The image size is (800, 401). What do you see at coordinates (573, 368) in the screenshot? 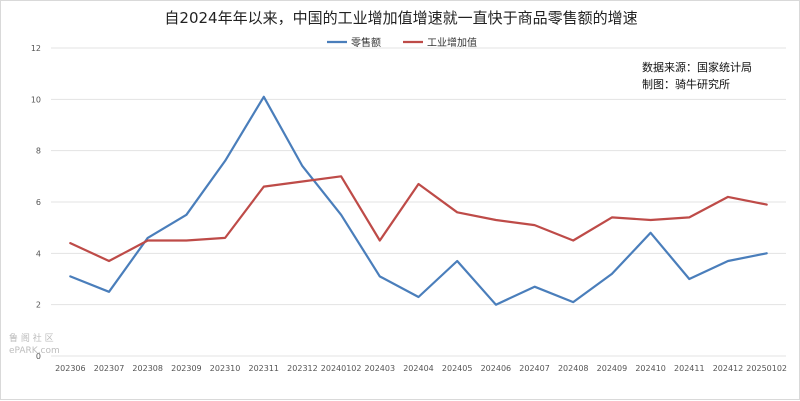
I see `x-tick-label: 202408` at bounding box center [573, 368].